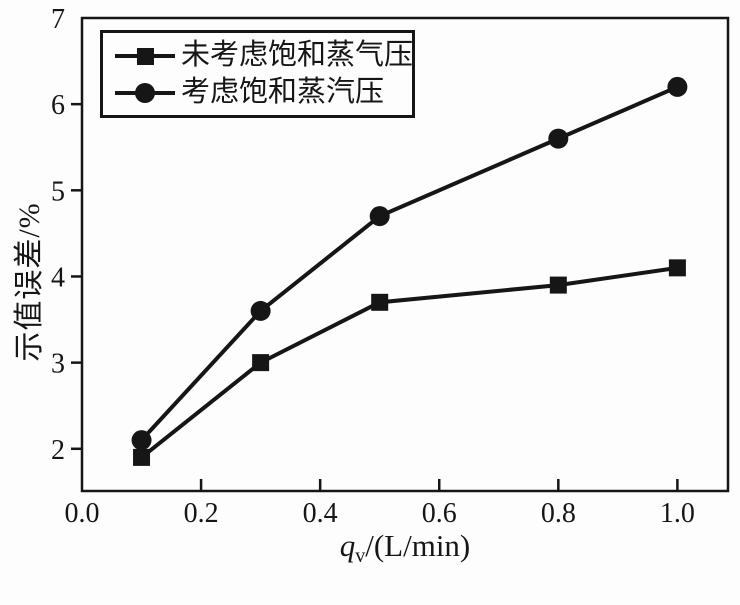  I want to click on legend-item-without-svp: 未考虑饱和蒸气压, so click(264, 55).